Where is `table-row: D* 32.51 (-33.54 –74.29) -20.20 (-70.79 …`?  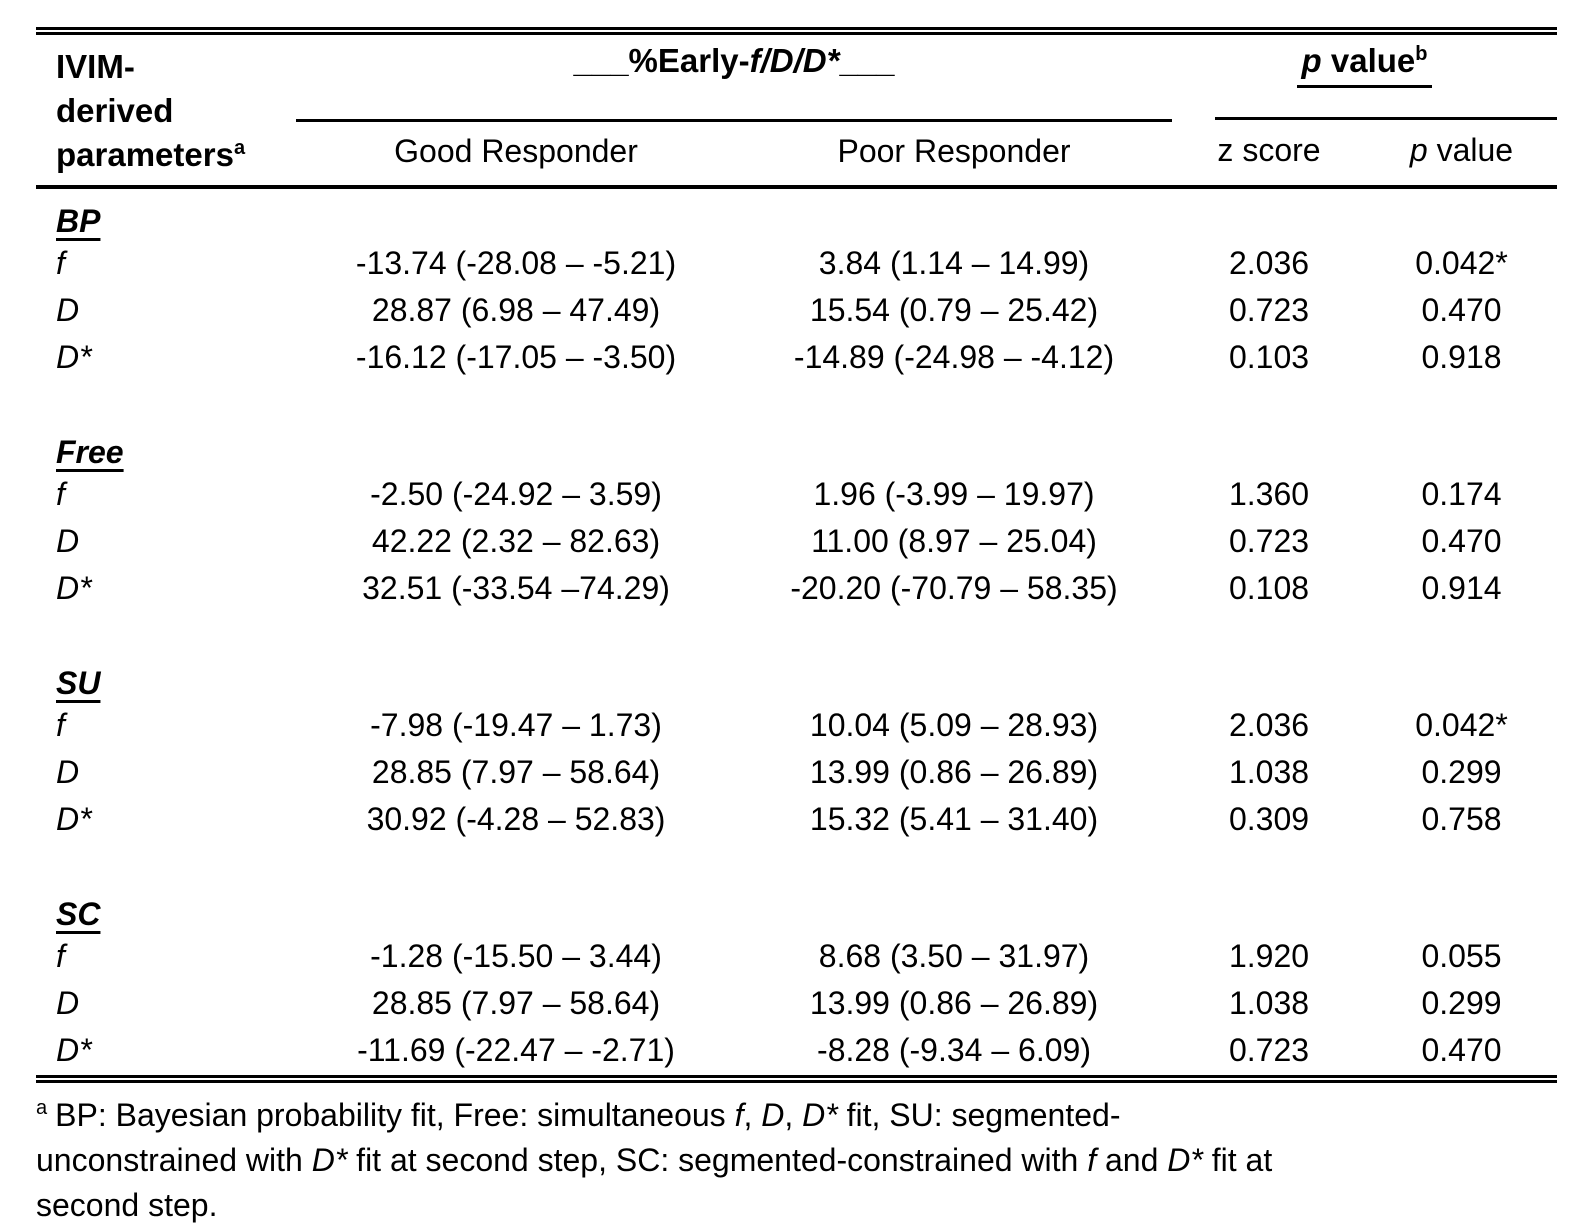
table-row: D* 32.51 (-33.54 –74.29) -20.20 (-70.79 … is located at coordinates (796, 589).